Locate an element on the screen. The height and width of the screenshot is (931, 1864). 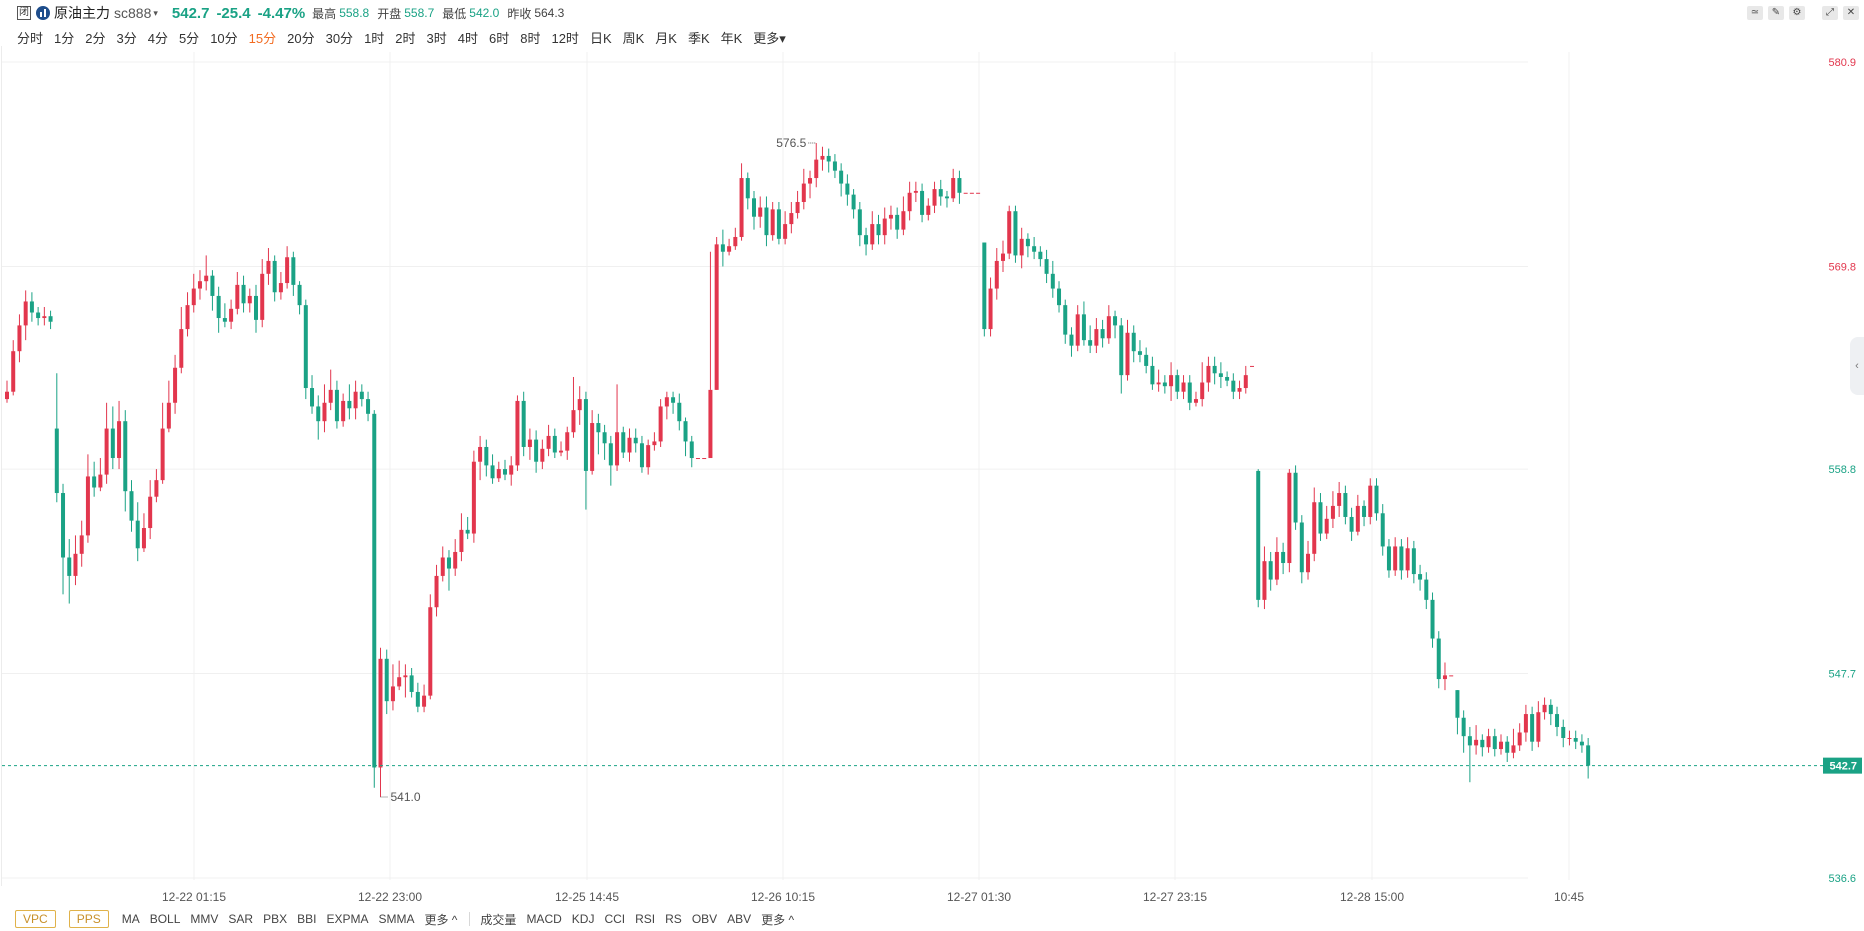
main-indicator-5: BBI is located at coordinates (307, 919).